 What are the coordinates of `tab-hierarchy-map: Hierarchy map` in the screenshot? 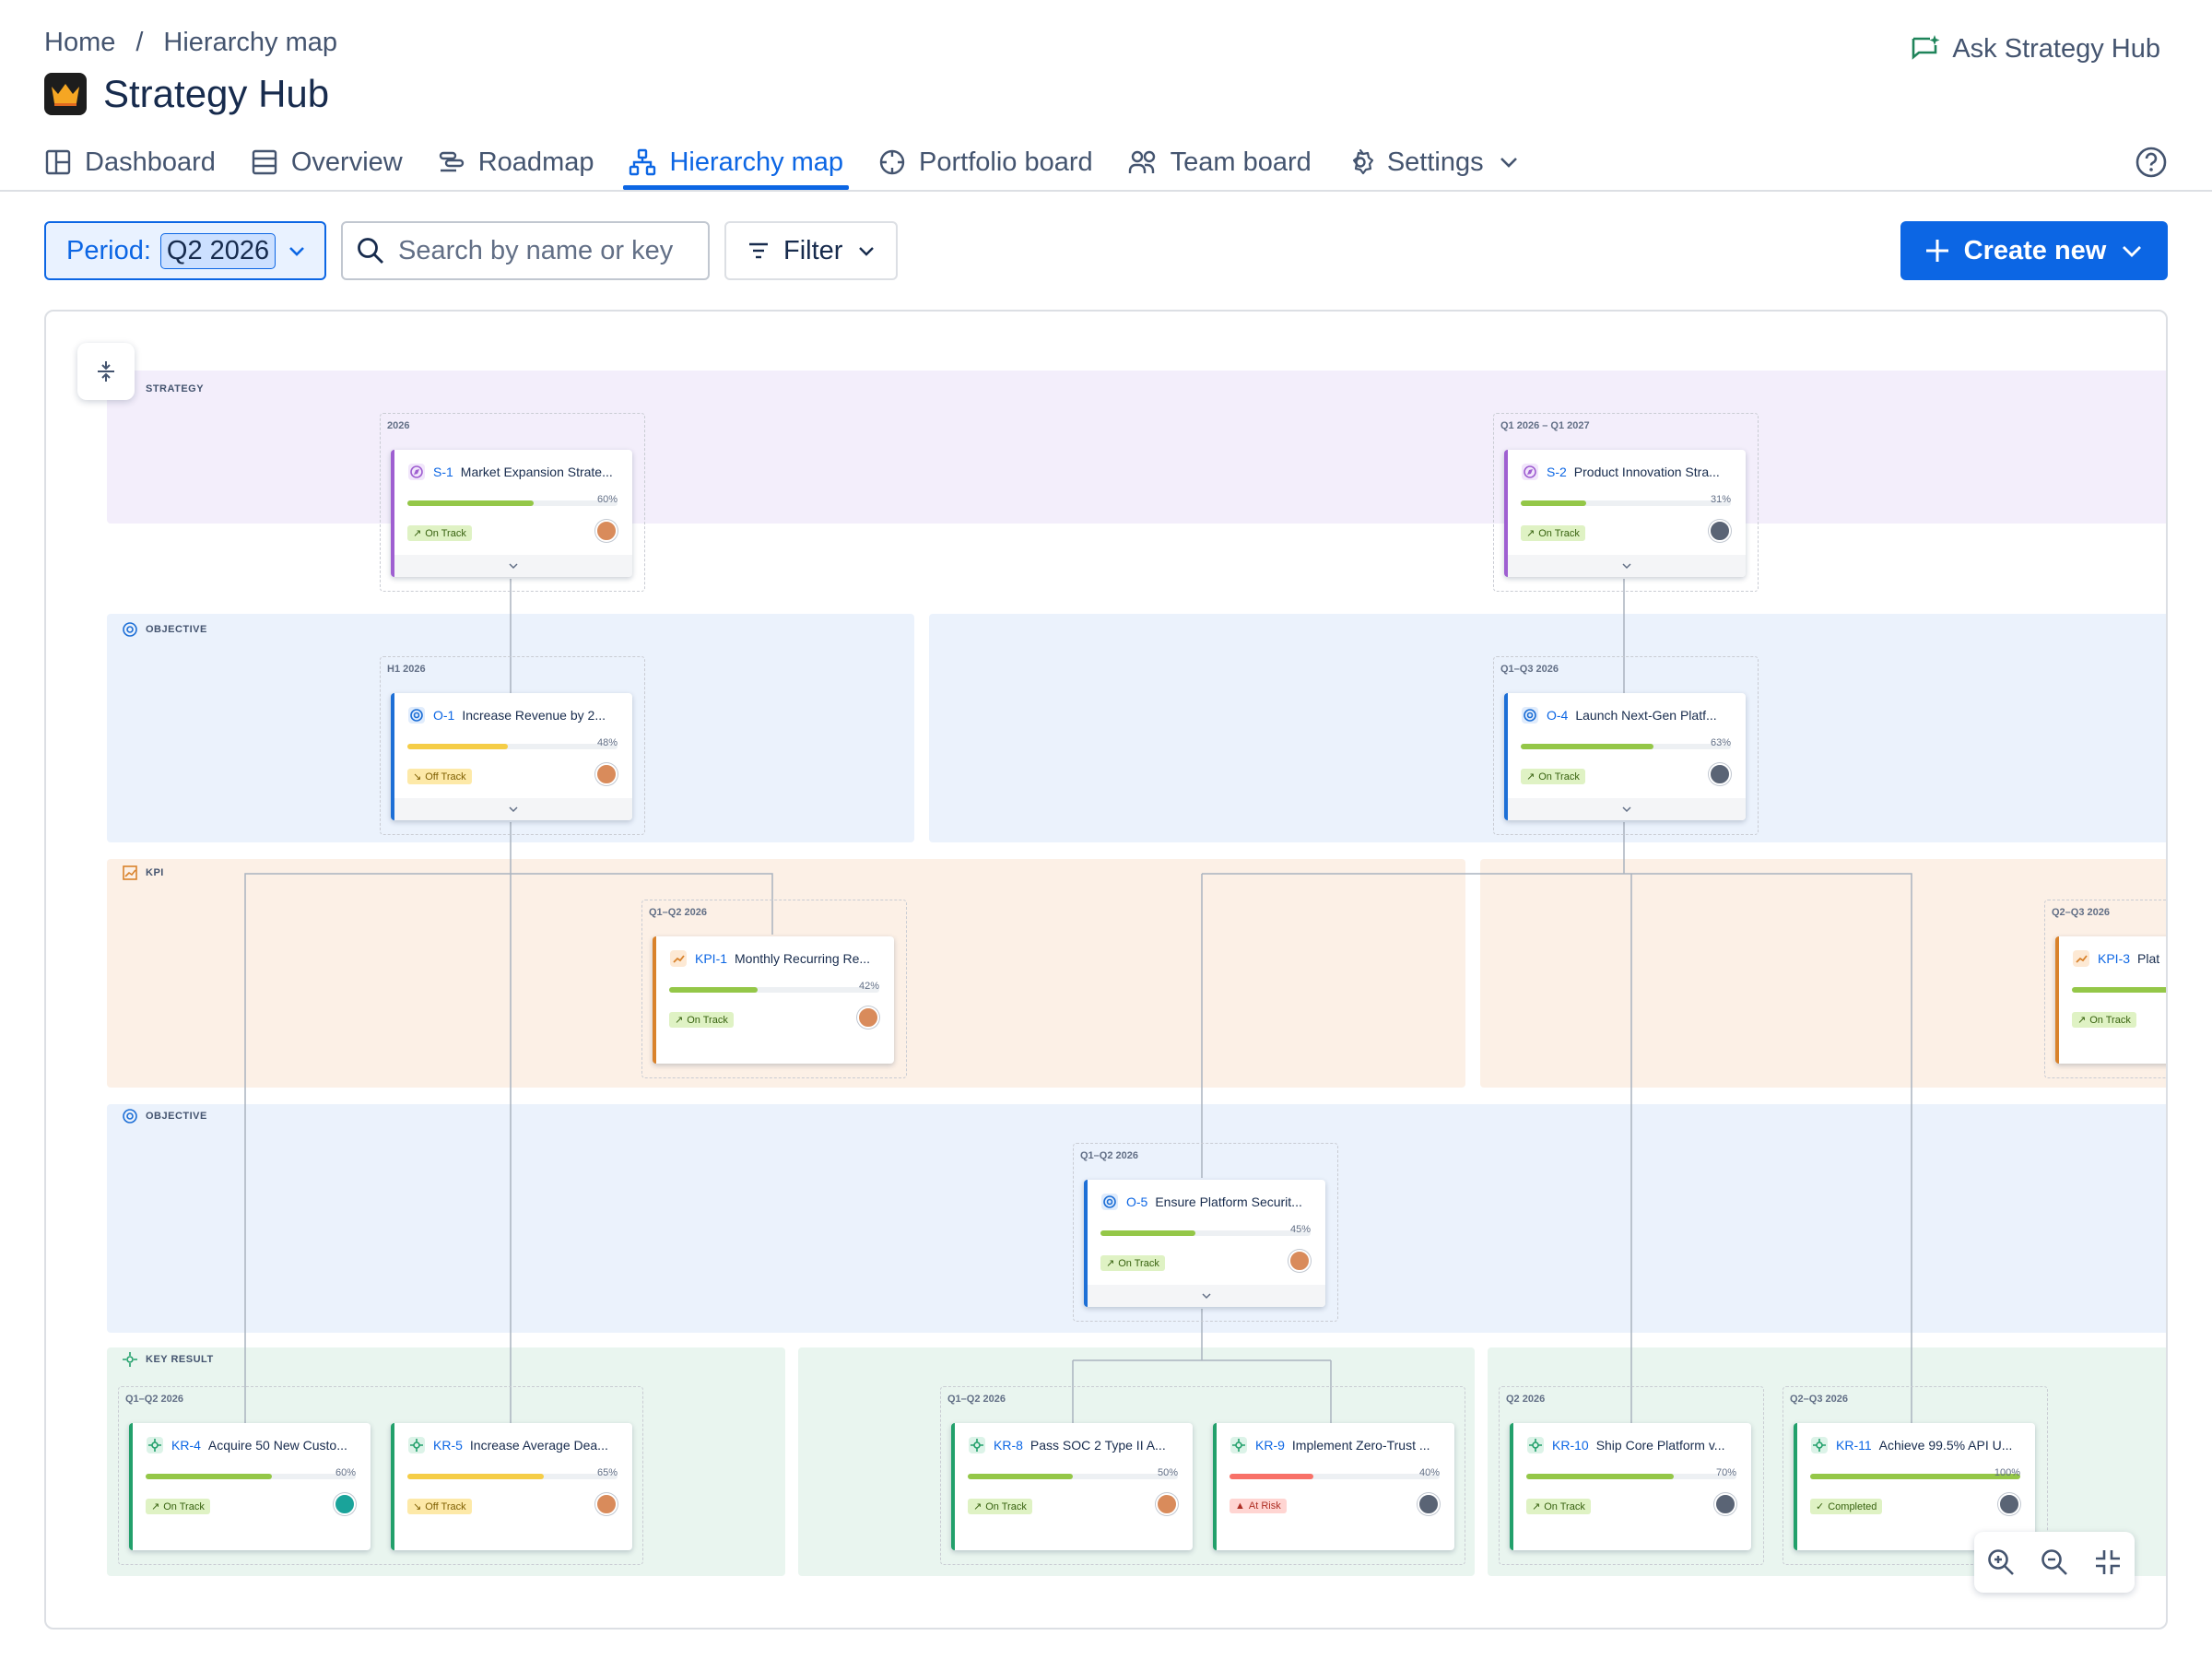 It's located at (736, 163).